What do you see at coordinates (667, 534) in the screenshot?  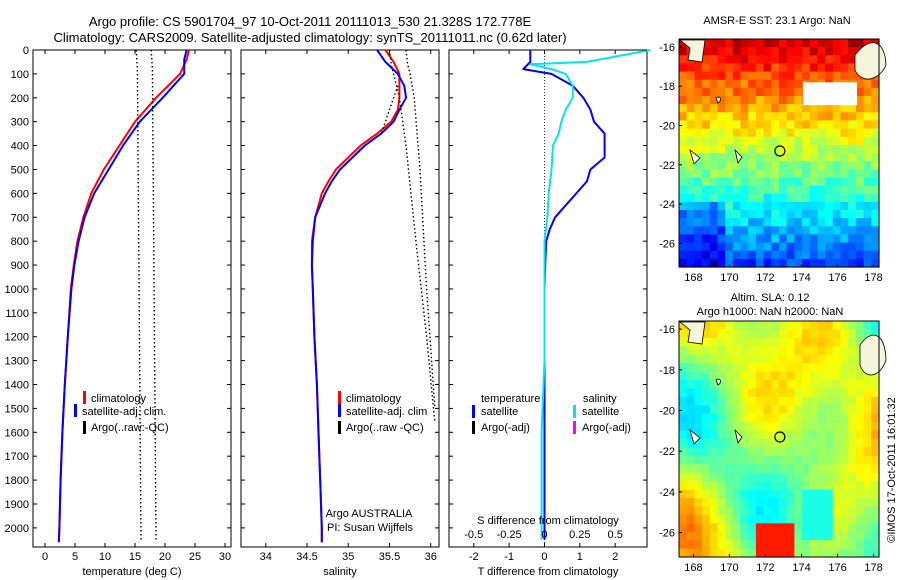 I see `map-y-tick-label: -26` at bounding box center [667, 534].